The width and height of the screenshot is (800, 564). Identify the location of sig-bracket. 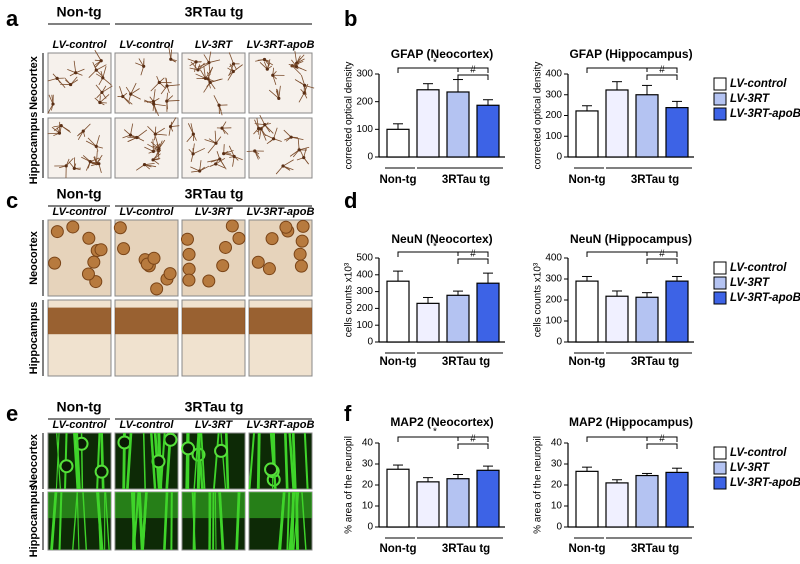
(443, 70).